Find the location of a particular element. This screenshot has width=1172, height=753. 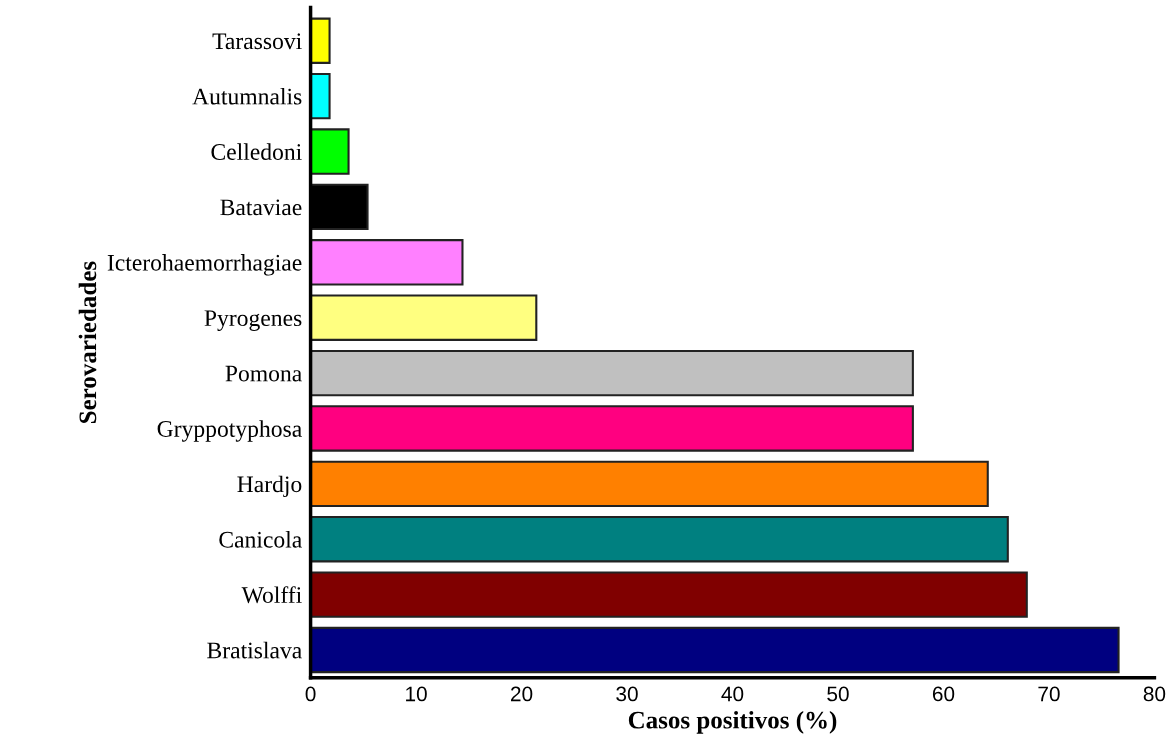

y-tick-label: Canicola is located at coordinates (260, 539).